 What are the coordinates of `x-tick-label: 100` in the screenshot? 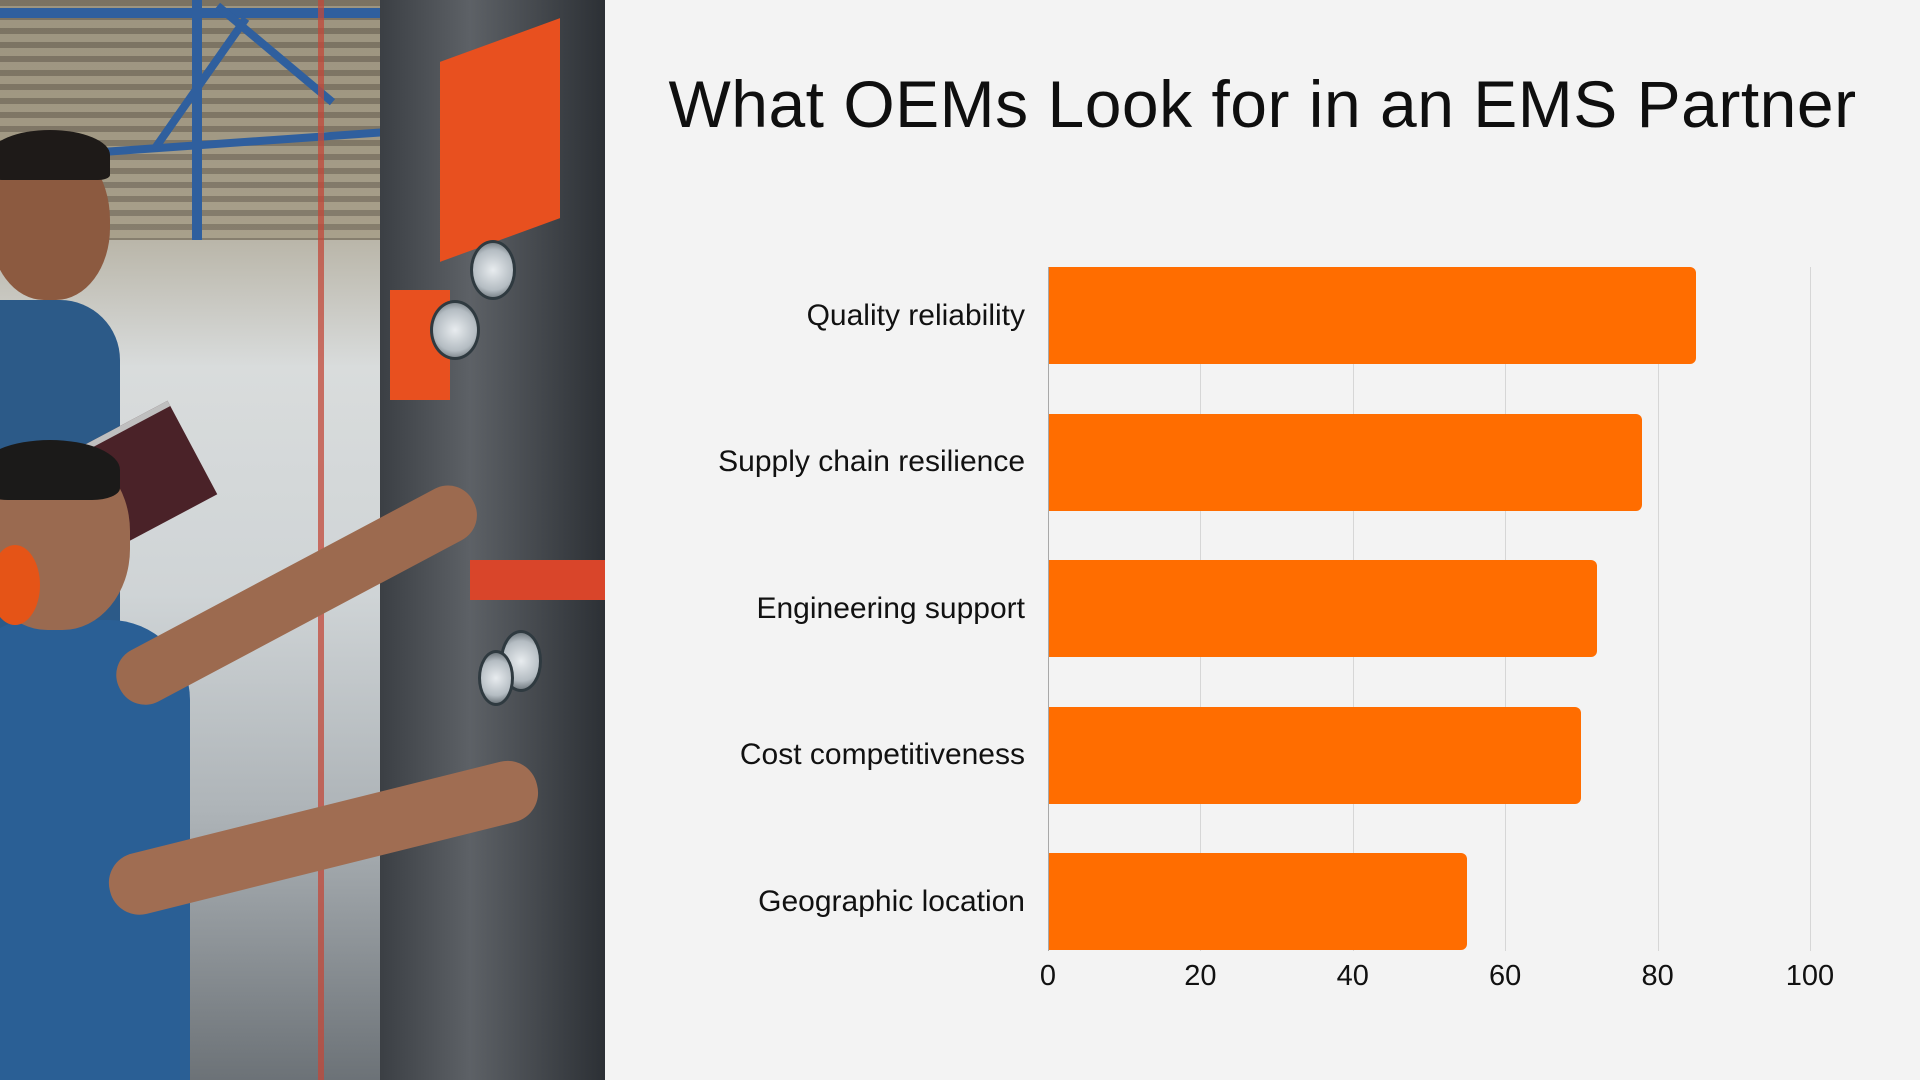 It's located at (1810, 976).